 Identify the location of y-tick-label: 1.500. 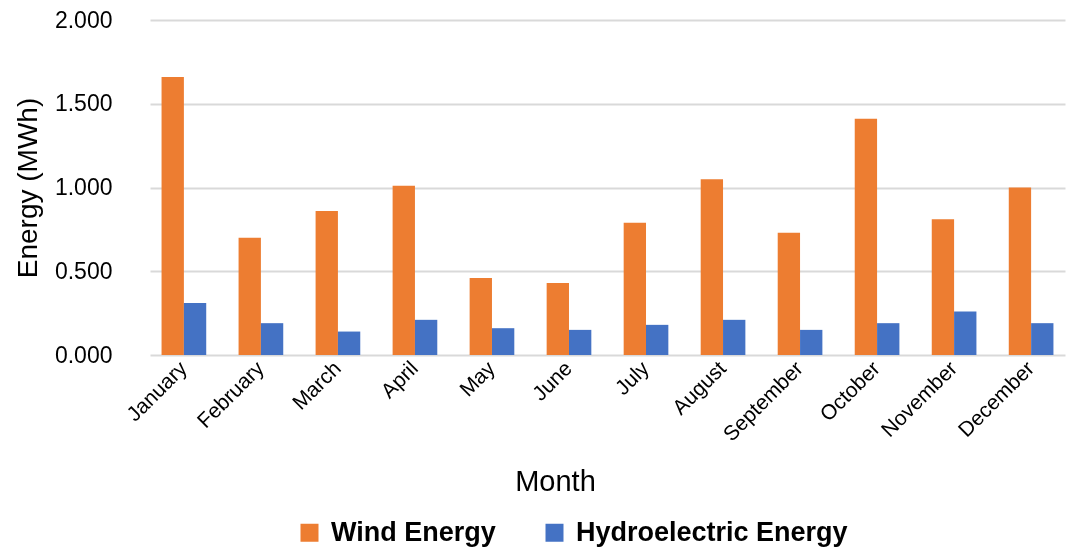
(83, 103).